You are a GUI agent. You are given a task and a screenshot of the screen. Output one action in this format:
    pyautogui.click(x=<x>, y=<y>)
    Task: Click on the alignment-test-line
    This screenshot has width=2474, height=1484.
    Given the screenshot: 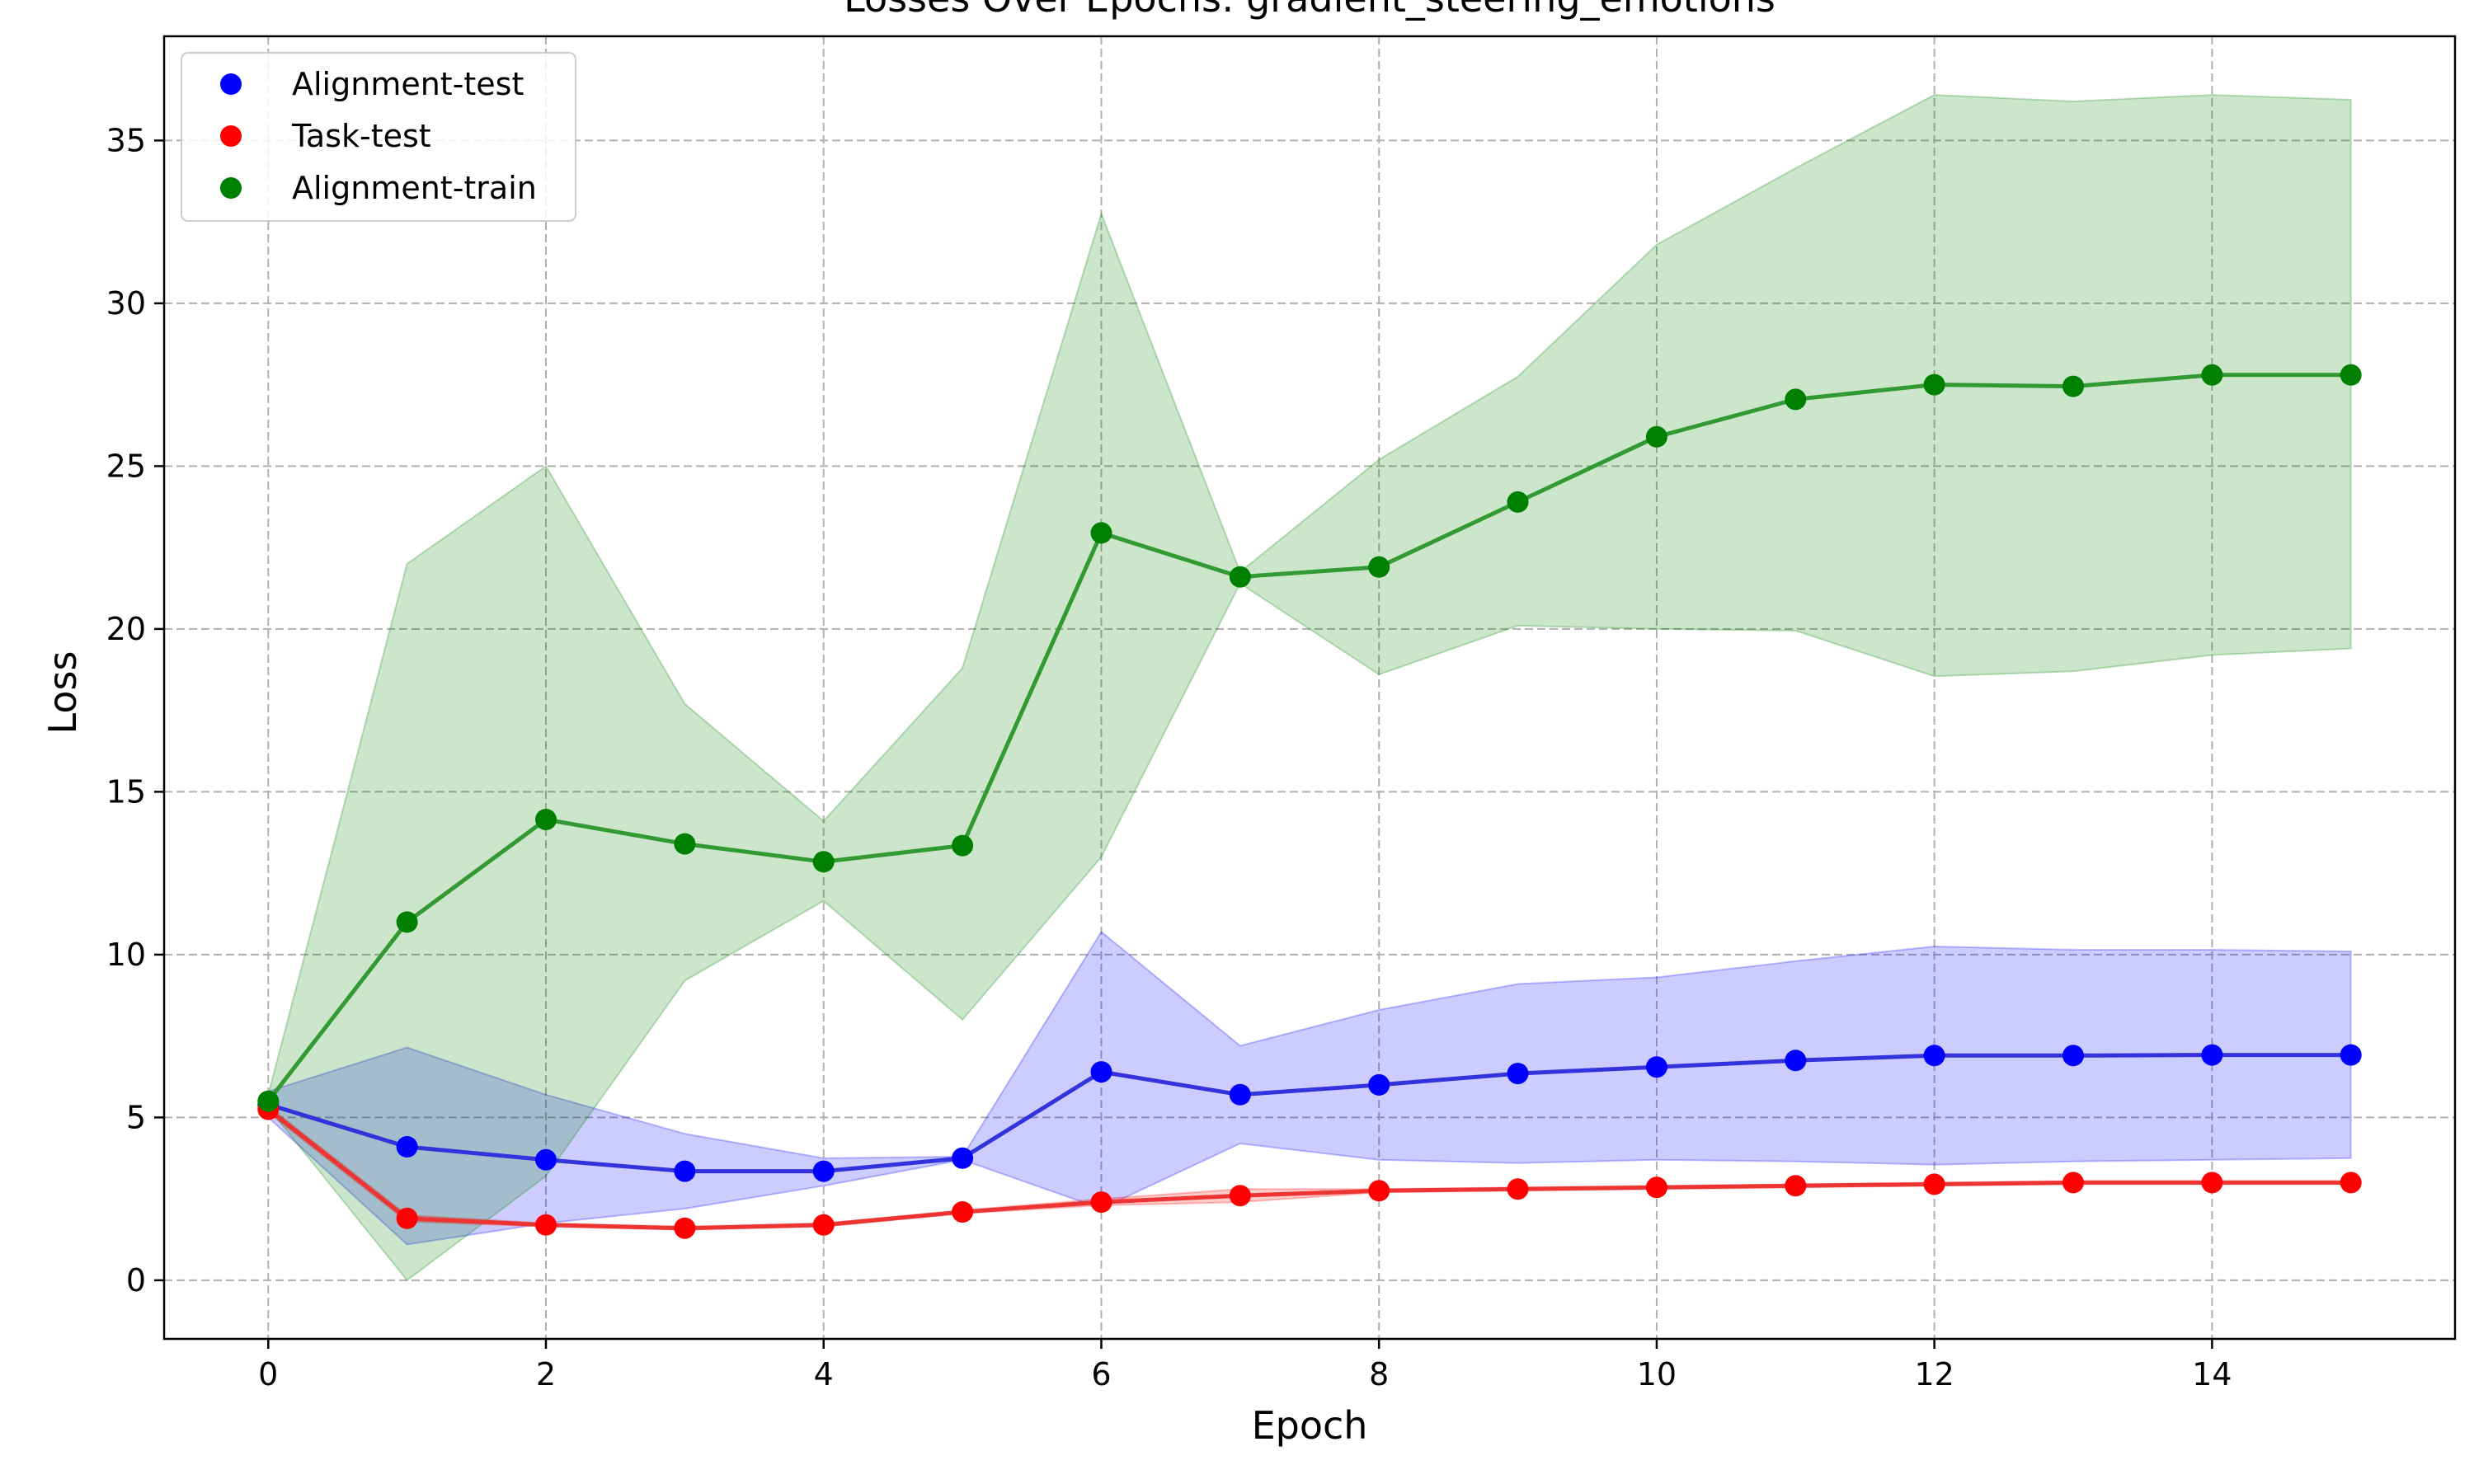 What is the action you would take?
    pyautogui.click(x=1309, y=1113)
    